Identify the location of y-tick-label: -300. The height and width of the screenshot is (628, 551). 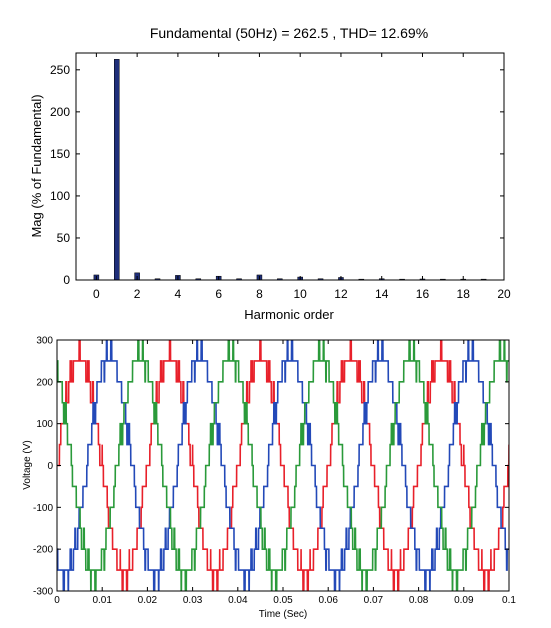
(43, 592).